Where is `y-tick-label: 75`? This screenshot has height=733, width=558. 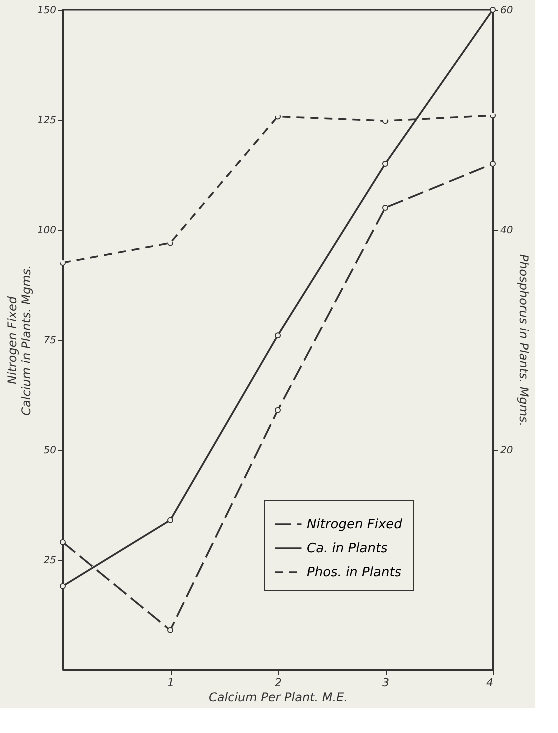
y-tick-label: 75 is located at coordinates (50, 341).